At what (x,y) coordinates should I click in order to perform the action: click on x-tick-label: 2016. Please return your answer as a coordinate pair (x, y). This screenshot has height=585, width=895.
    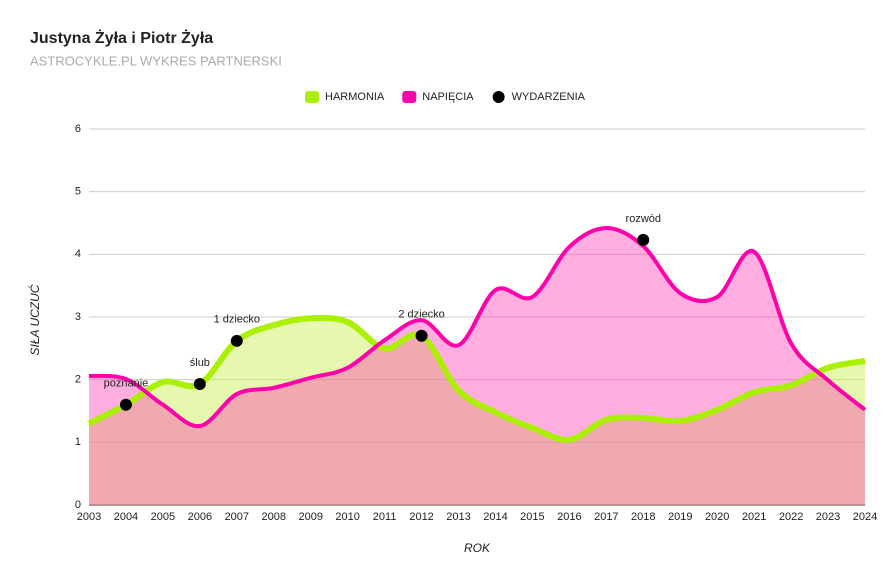
    Looking at the image, I should click on (569, 517).